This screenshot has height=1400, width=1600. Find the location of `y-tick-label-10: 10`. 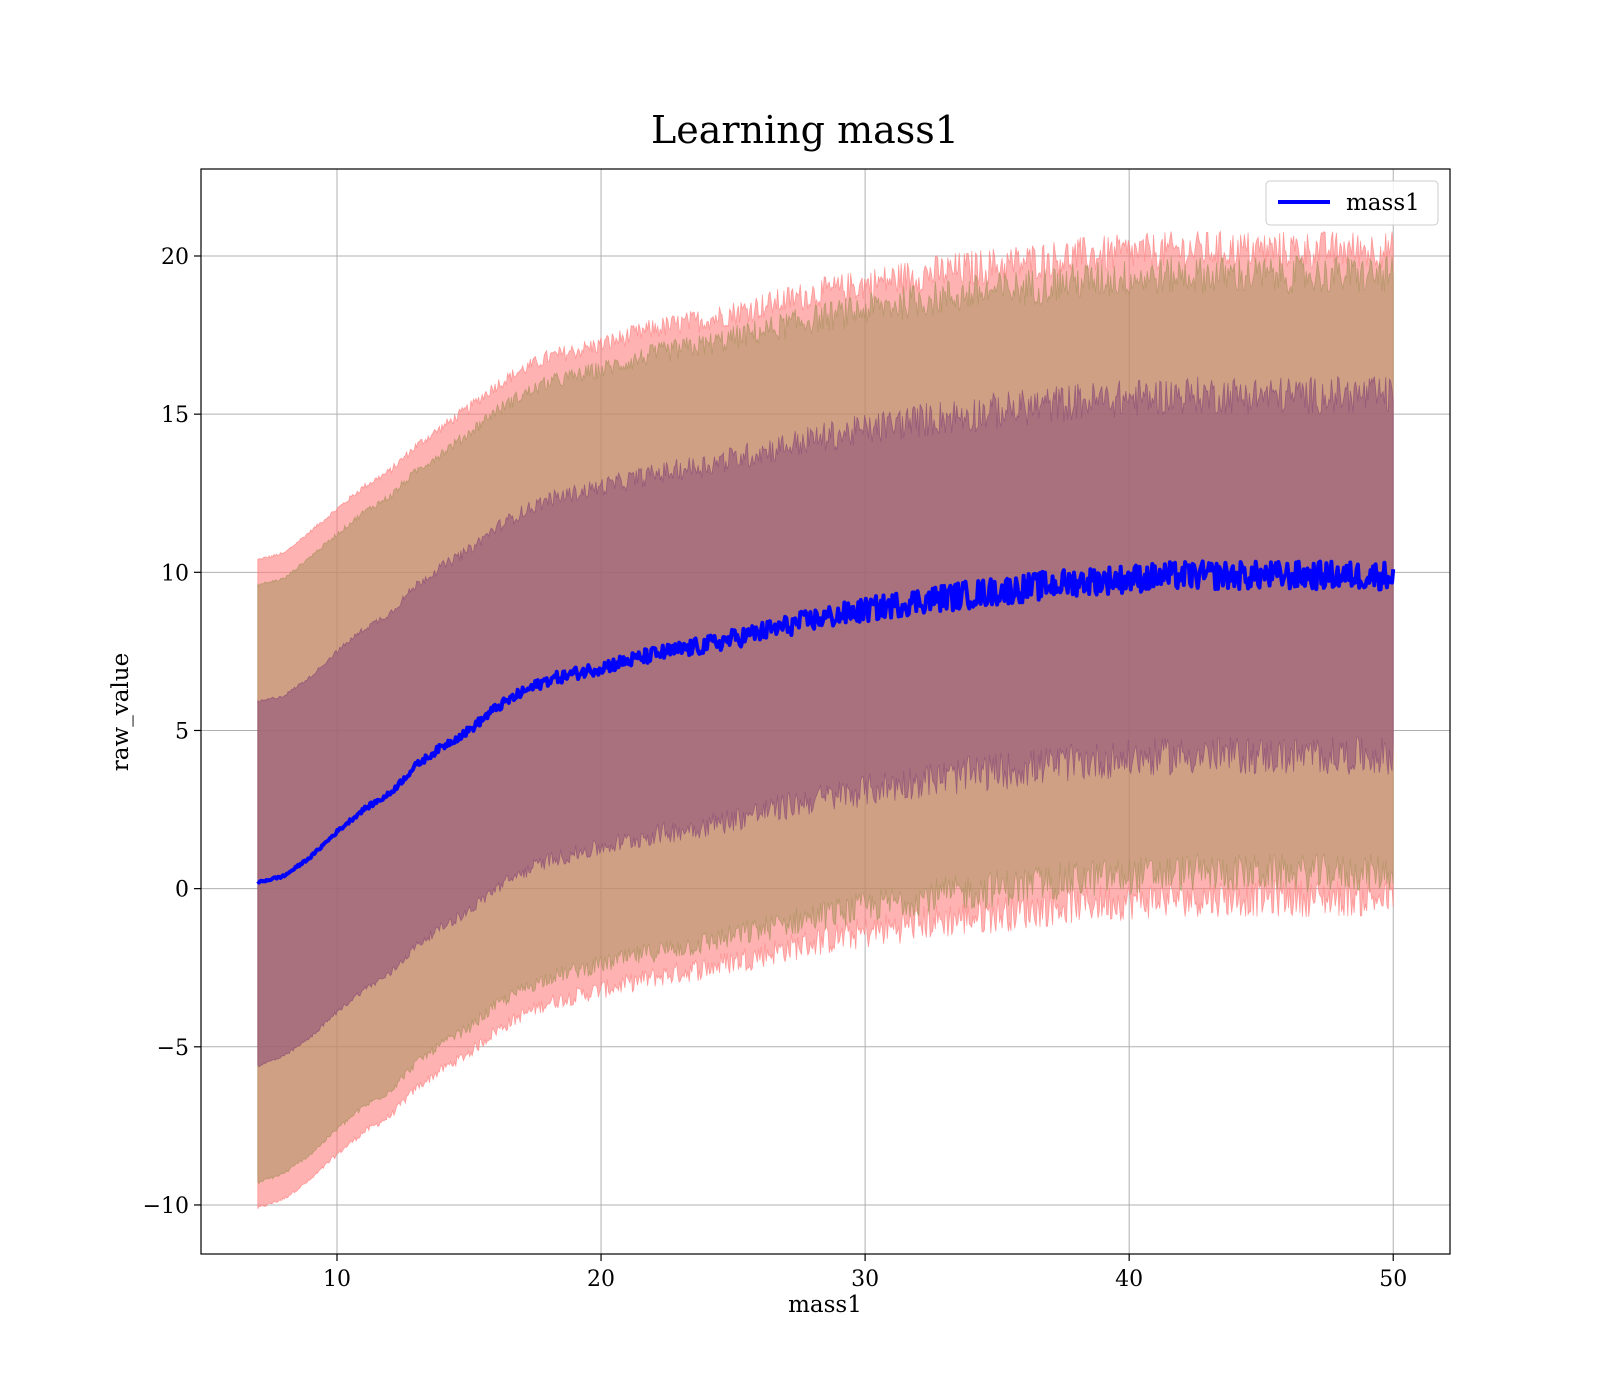

y-tick-label-10: 10 is located at coordinates (175, 573).